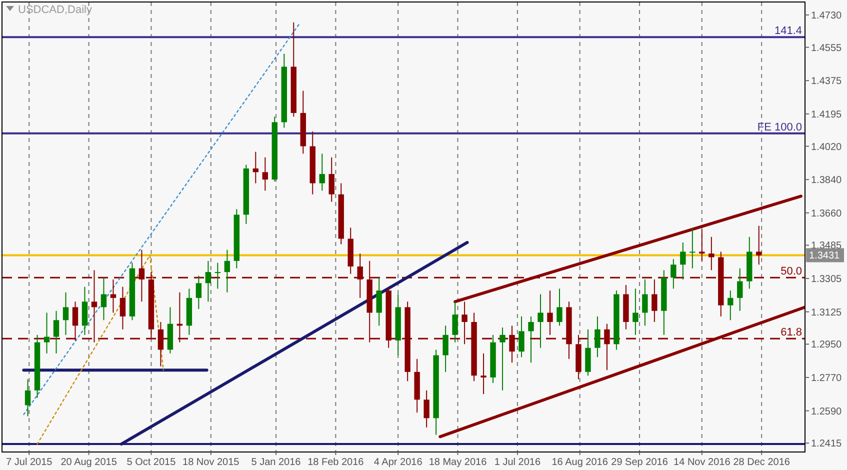 The width and height of the screenshot is (847, 470). Describe the element at coordinates (791, 272) in the screenshot. I see `annotation: 50.0` at that location.